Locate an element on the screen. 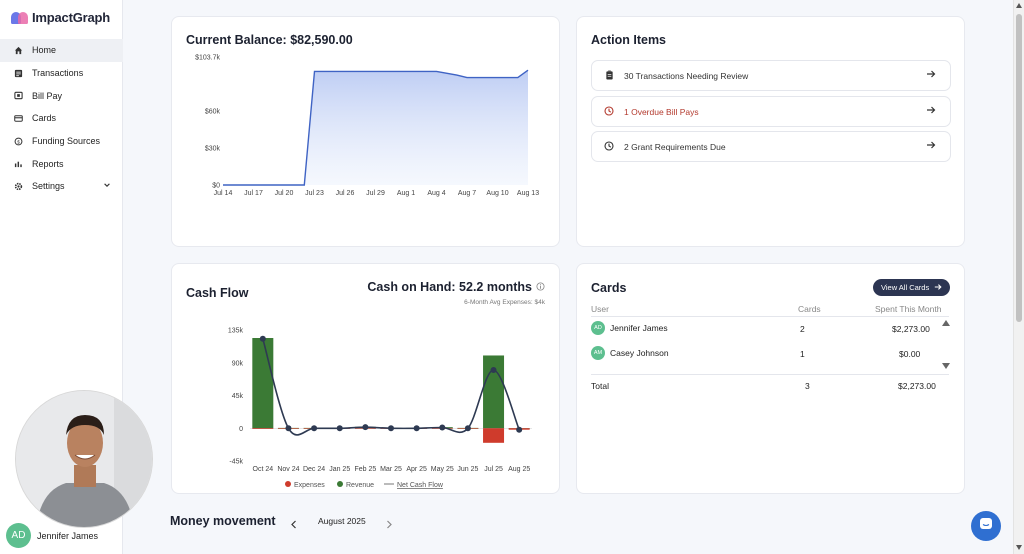 This screenshot has height=554, width=1024. chart-legend: Expenses Revenue Net Cash Flow is located at coordinates (364, 485).